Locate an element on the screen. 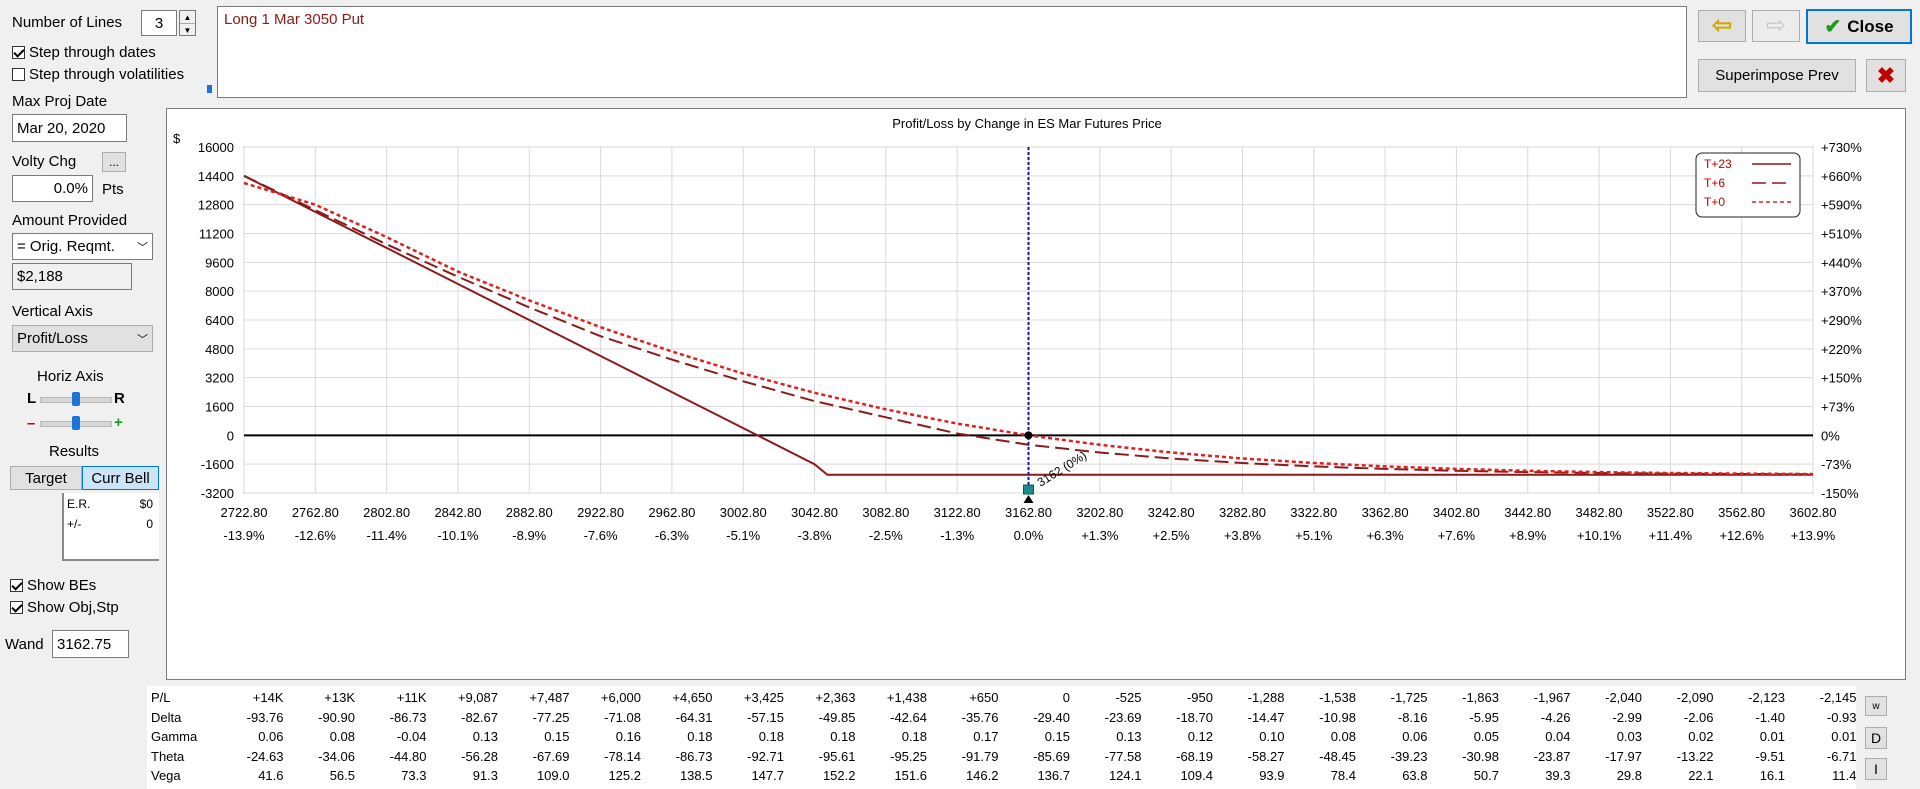 The height and width of the screenshot is (789, 1920). spin-down-icon: ▼ is located at coordinates (187, 30).